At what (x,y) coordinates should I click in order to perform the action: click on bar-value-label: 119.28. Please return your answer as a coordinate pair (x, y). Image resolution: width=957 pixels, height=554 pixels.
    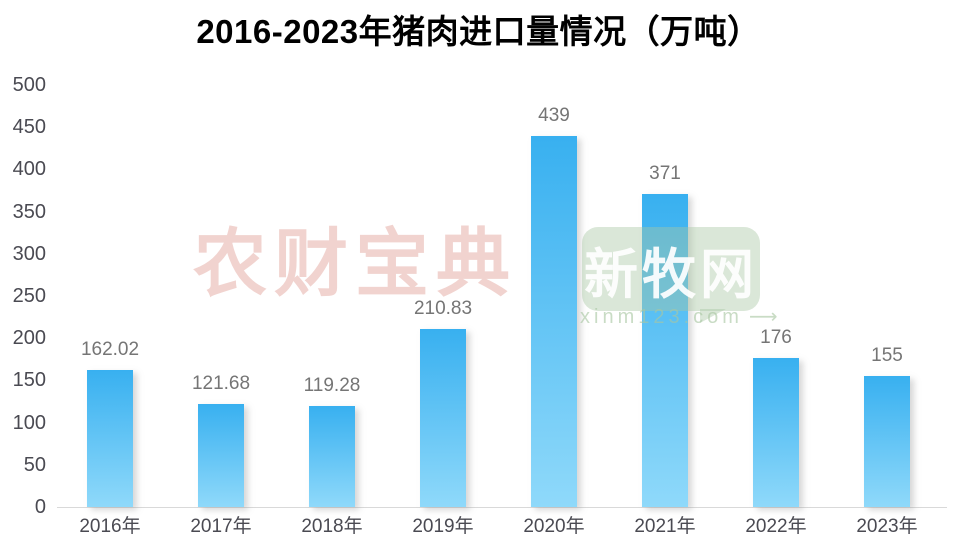
    Looking at the image, I should click on (332, 386).